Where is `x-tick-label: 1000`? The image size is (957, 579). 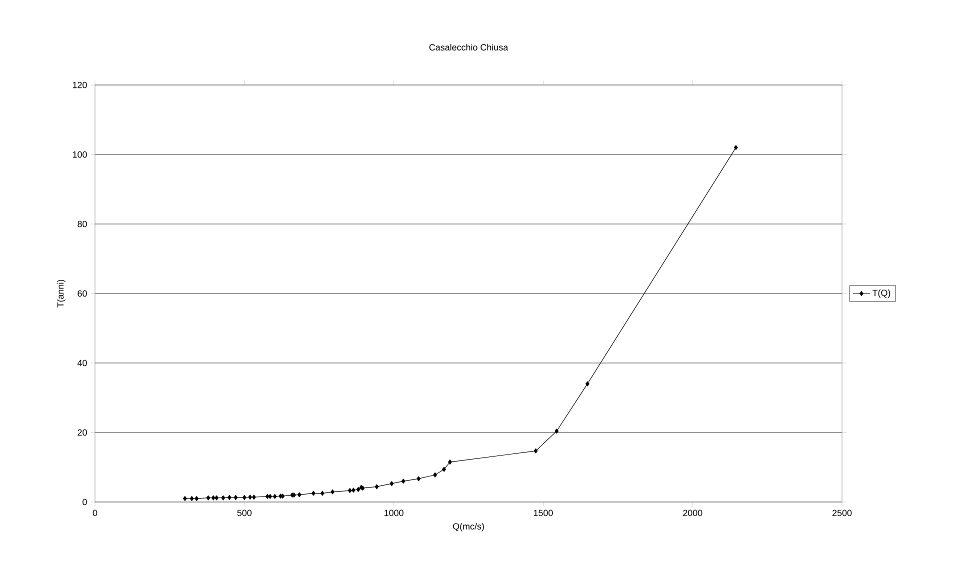 x-tick-label: 1000 is located at coordinates (394, 513).